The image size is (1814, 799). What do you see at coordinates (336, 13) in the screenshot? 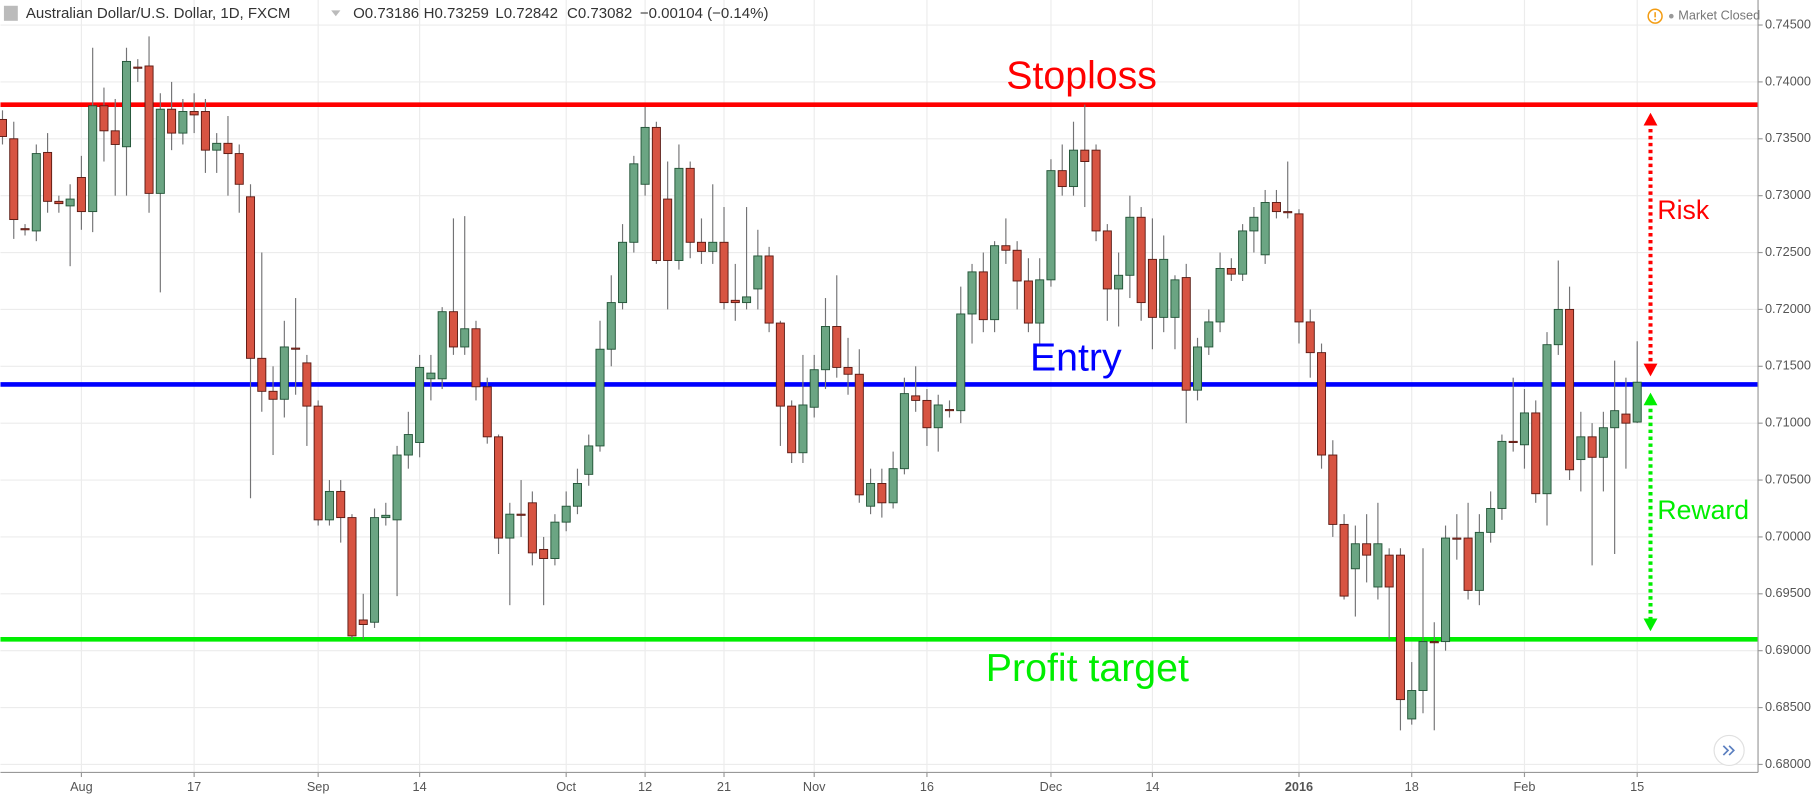
I see `dropdown-icon` at bounding box center [336, 13].